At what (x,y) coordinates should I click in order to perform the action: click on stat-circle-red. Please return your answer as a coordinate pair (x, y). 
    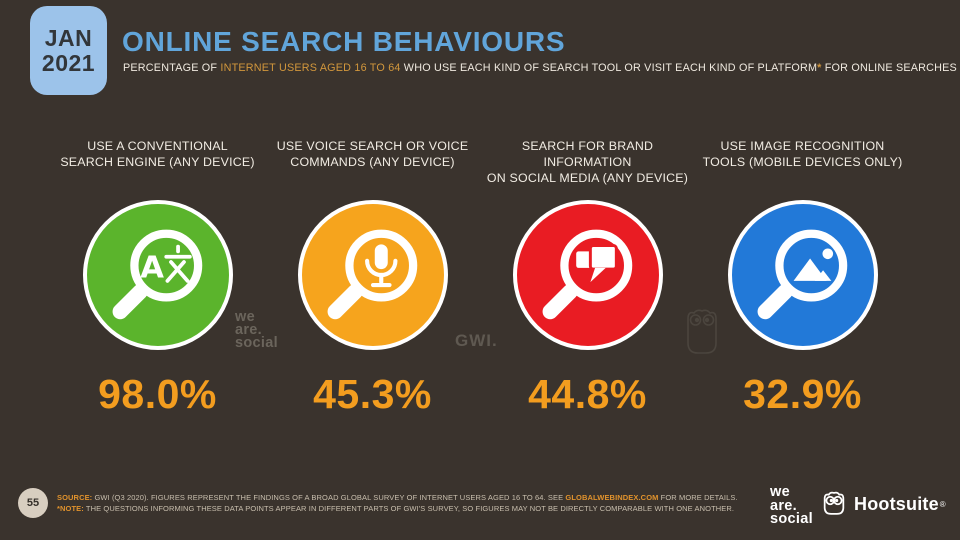
    Looking at the image, I should click on (587, 275).